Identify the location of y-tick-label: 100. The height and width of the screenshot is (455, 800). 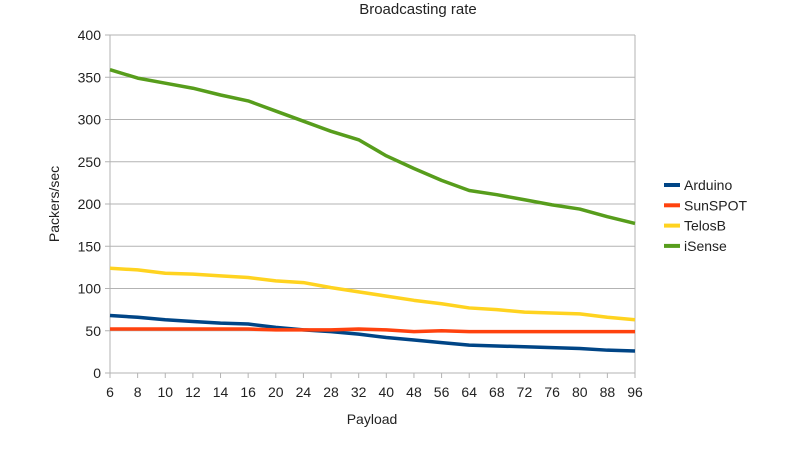
(90, 289).